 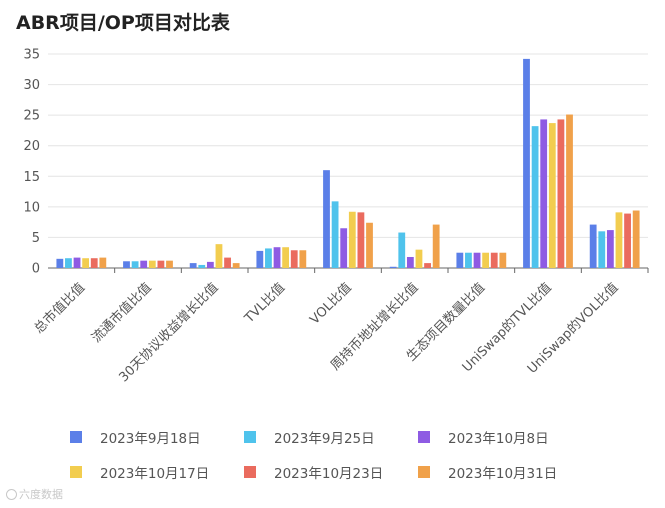 I want to click on watermark: 六度数据, so click(x=34, y=494).